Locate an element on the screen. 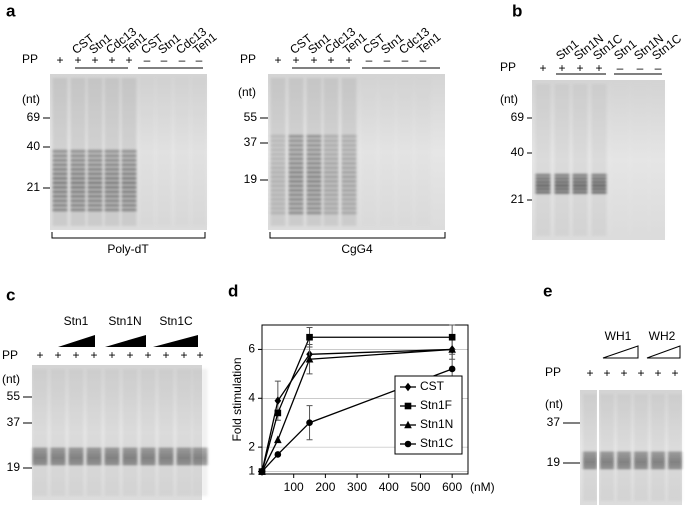 The width and height of the screenshot is (685, 519). legend-box is located at coordinates (428, 415).